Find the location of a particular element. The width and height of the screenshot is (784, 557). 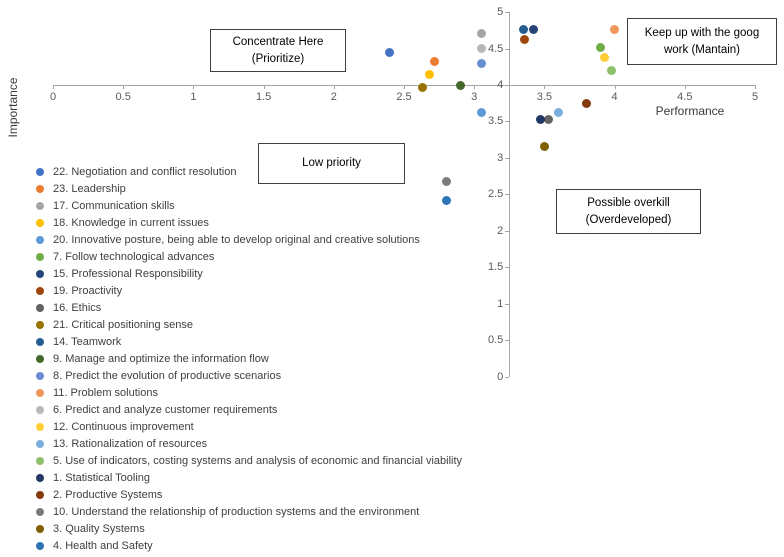

y-axis-tick-label: 1 is located at coordinates (500, 303).